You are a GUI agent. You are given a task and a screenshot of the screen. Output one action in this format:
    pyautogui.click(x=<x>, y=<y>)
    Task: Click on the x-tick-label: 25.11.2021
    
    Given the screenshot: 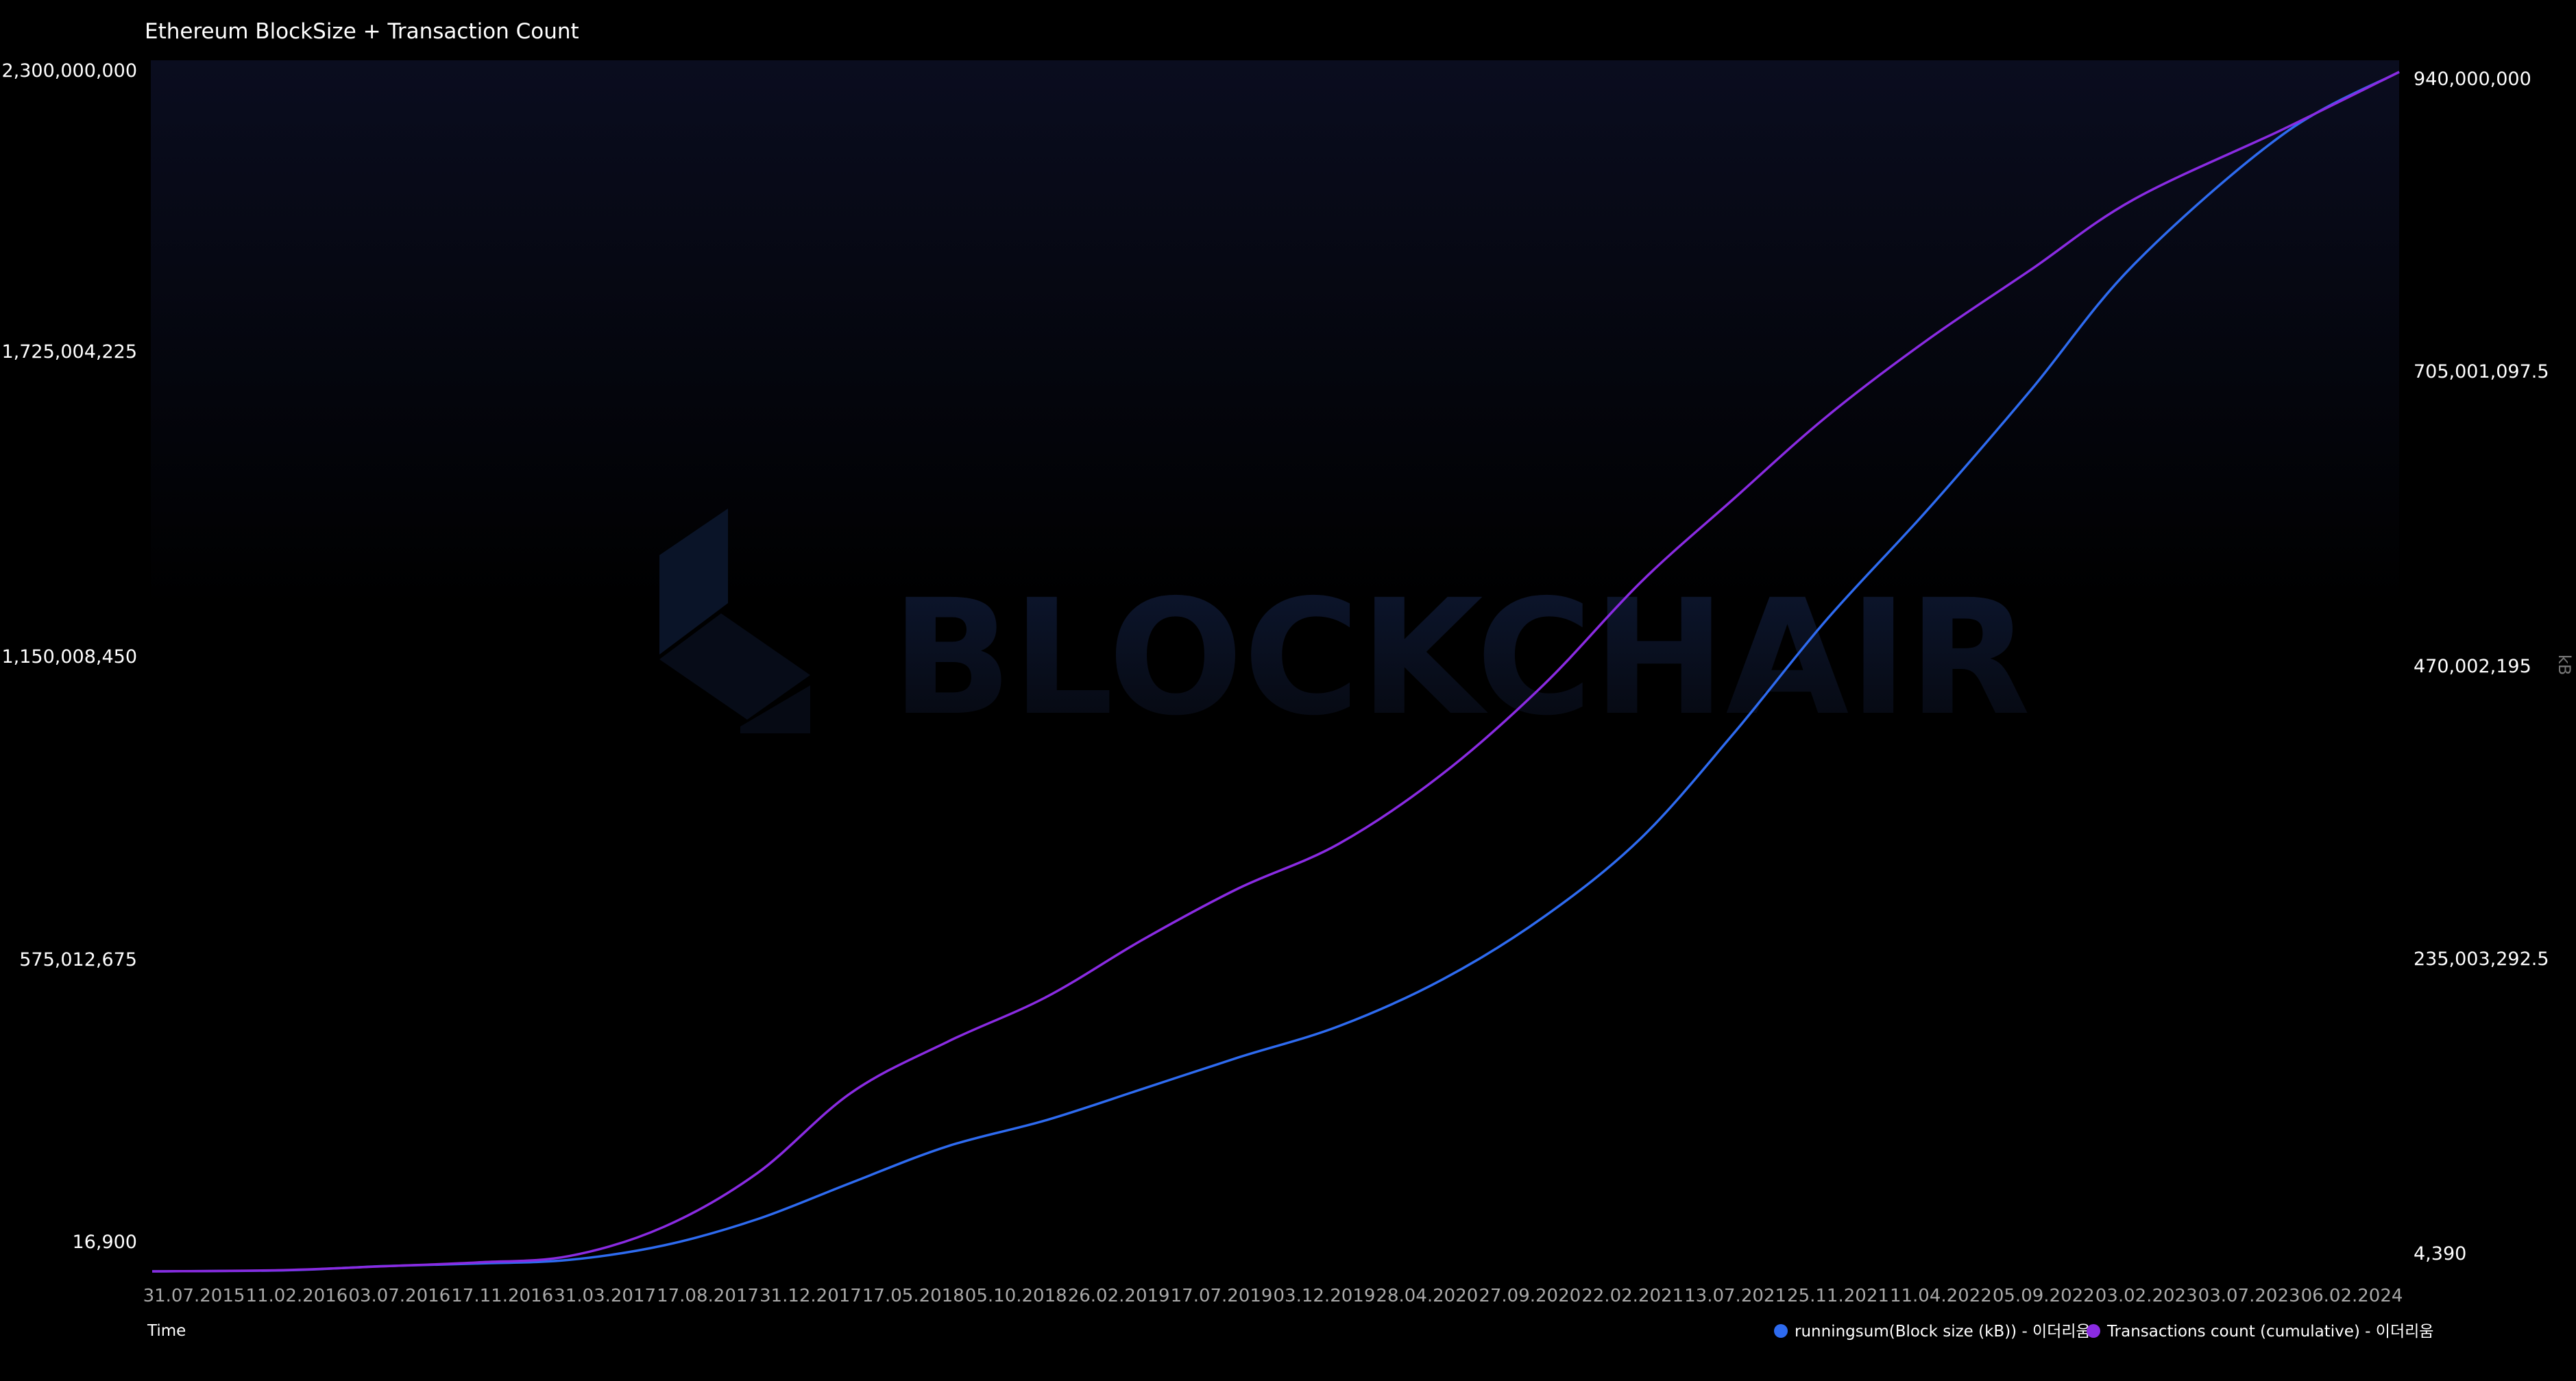 What is the action you would take?
    pyautogui.click(x=1838, y=1296)
    